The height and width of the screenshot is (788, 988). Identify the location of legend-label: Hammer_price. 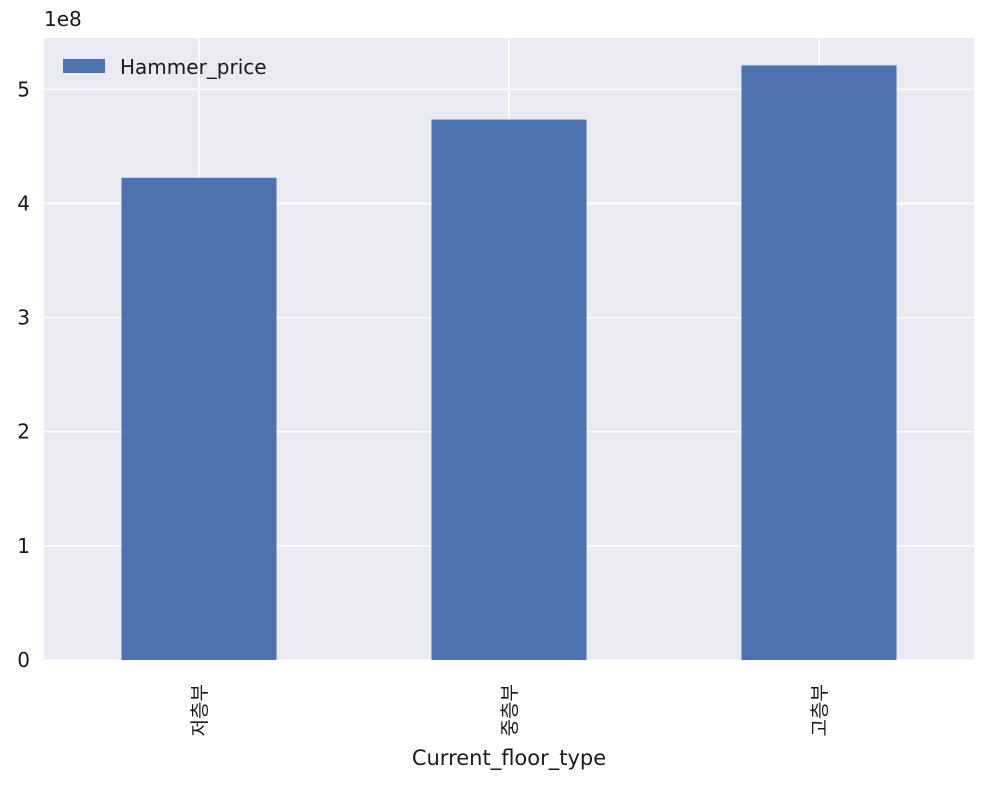
(193, 67).